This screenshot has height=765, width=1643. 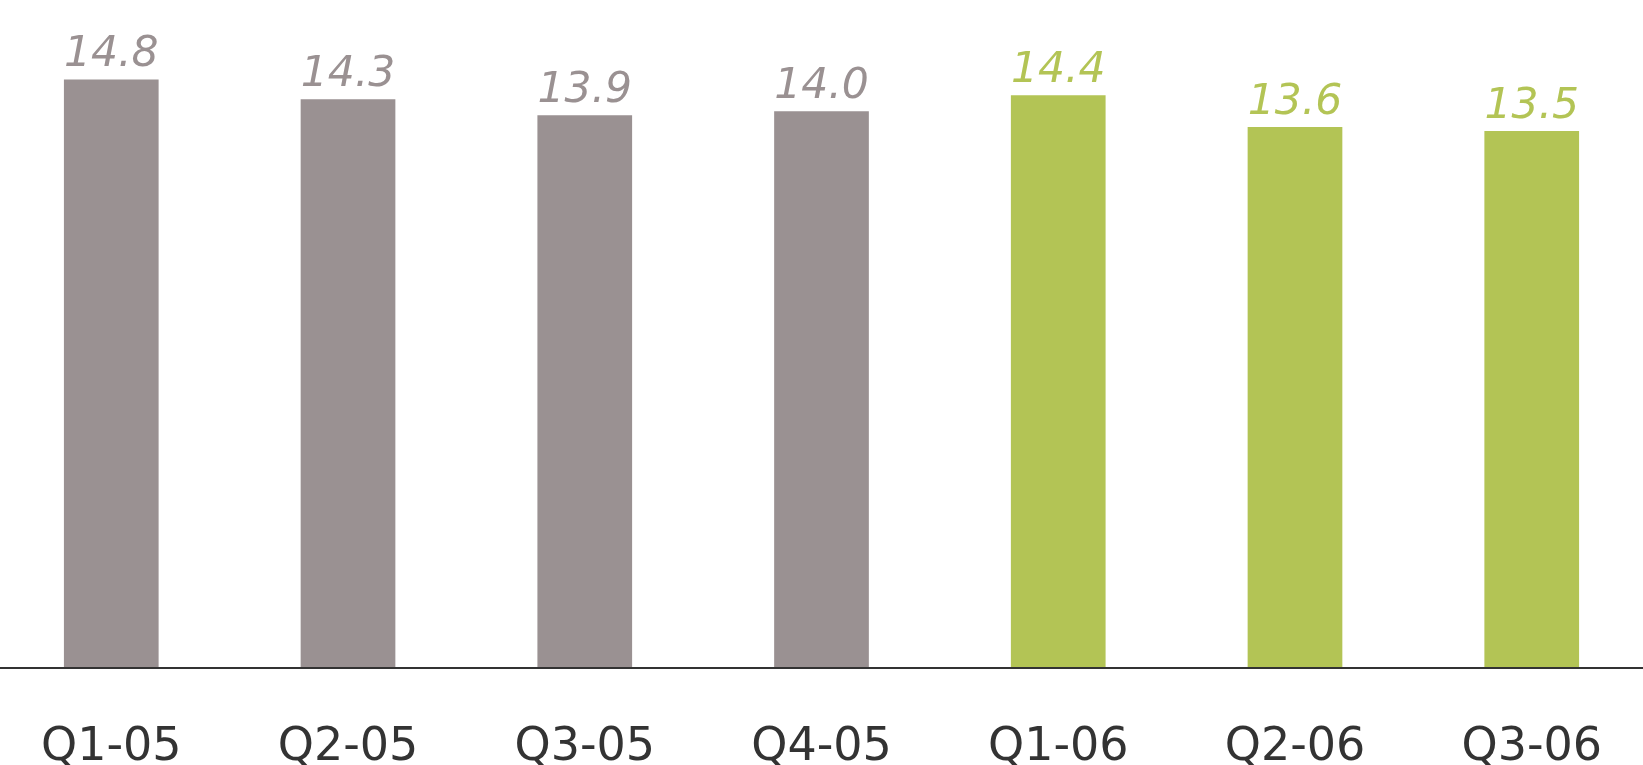 What do you see at coordinates (1295, 99) in the screenshot?
I see `data-label: 13.6` at bounding box center [1295, 99].